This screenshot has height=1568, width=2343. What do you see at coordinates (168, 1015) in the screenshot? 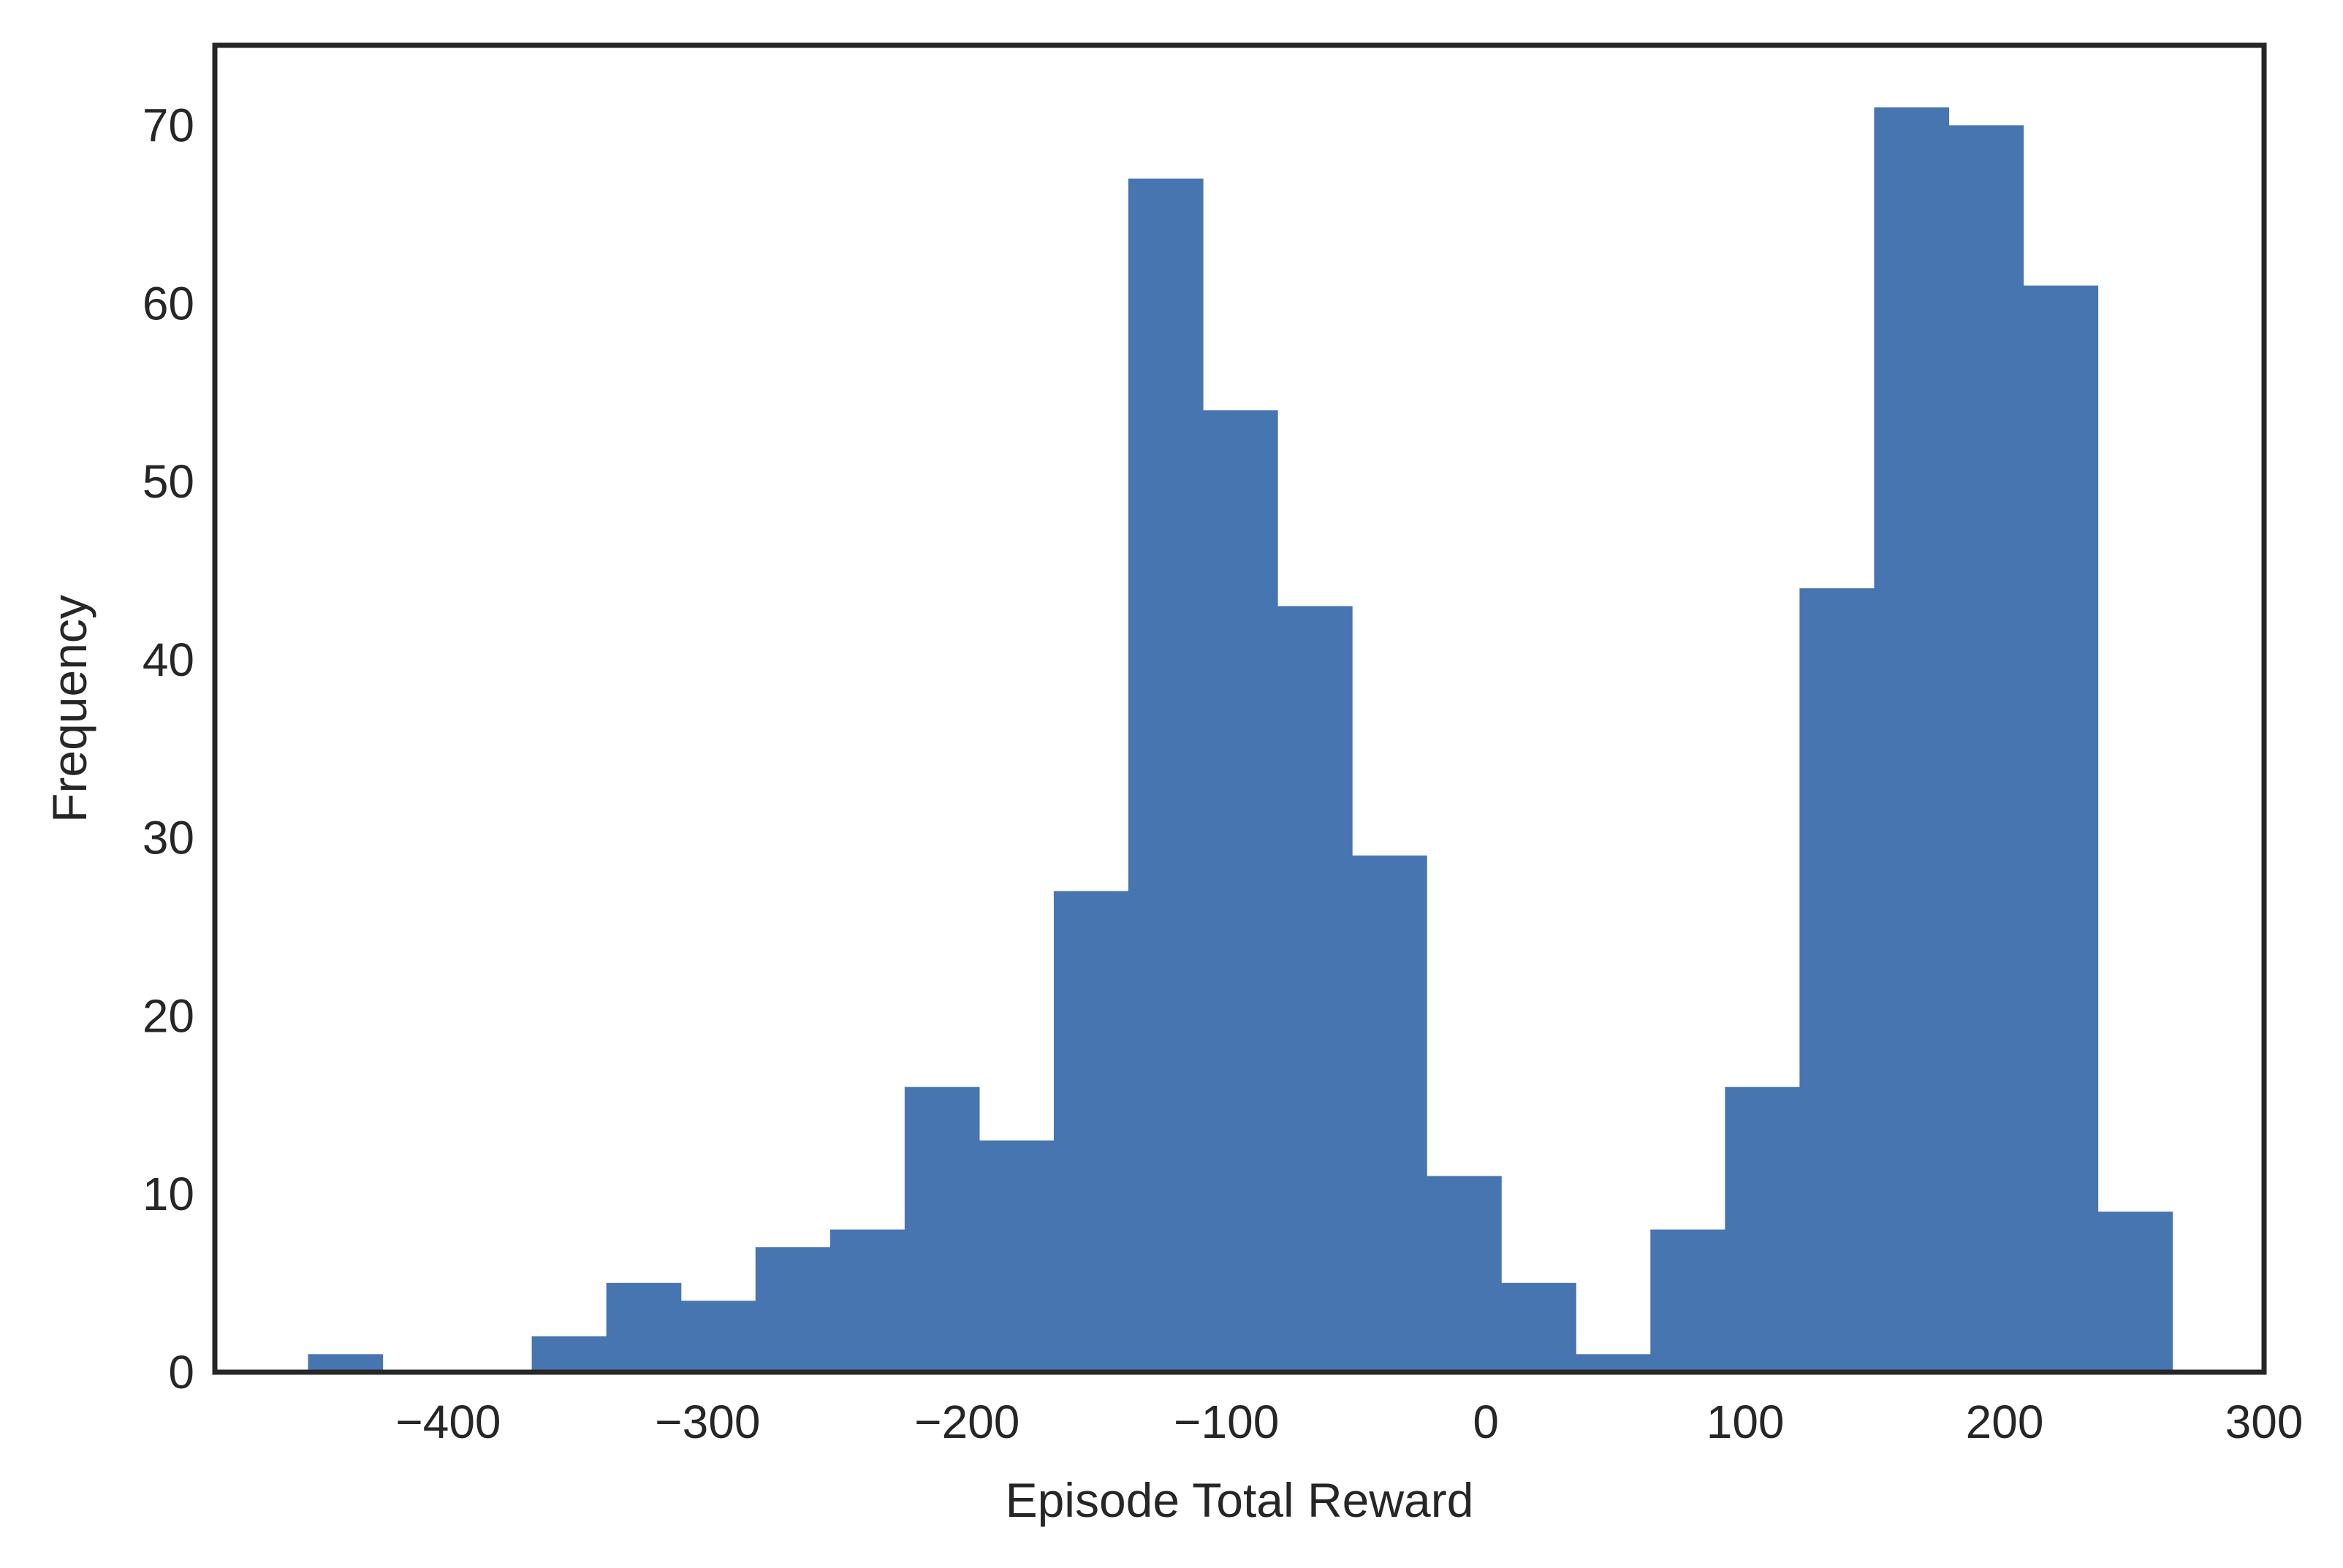
I see `y-tick-label: 20` at bounding box center [168, 1015].